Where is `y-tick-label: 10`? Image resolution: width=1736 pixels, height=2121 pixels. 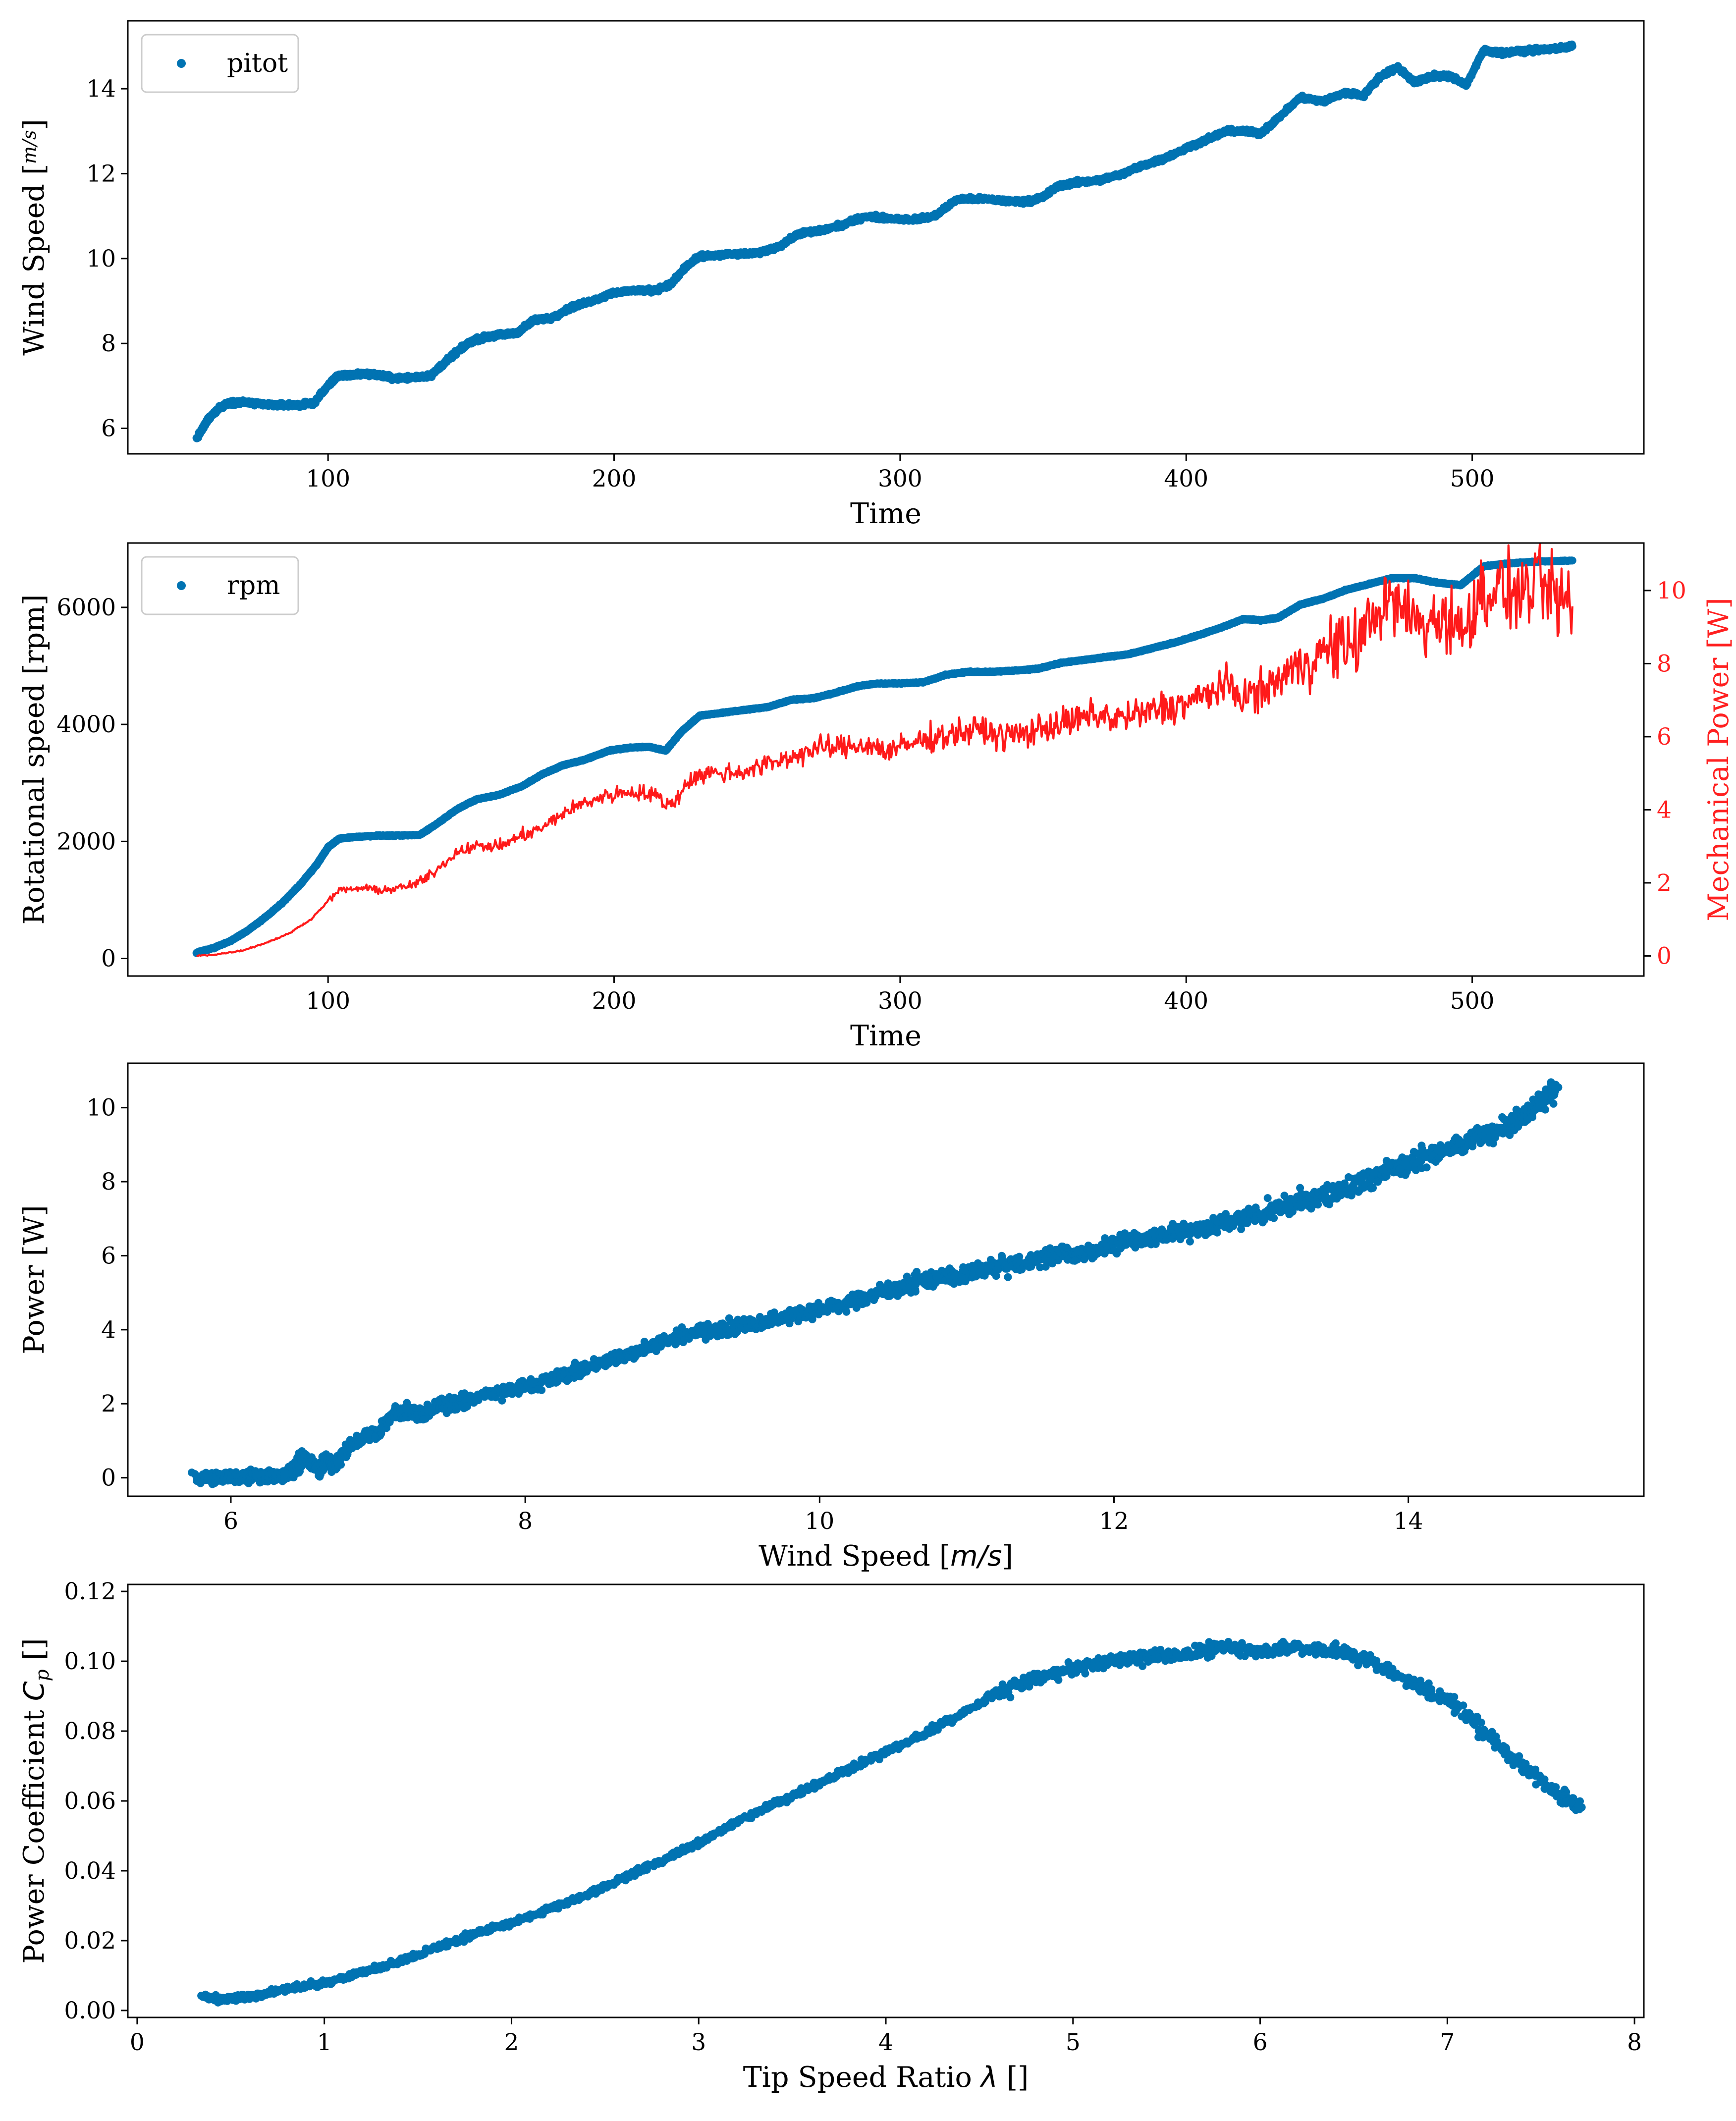
y-tick-label: 10 is located at coordinates (101, 258).